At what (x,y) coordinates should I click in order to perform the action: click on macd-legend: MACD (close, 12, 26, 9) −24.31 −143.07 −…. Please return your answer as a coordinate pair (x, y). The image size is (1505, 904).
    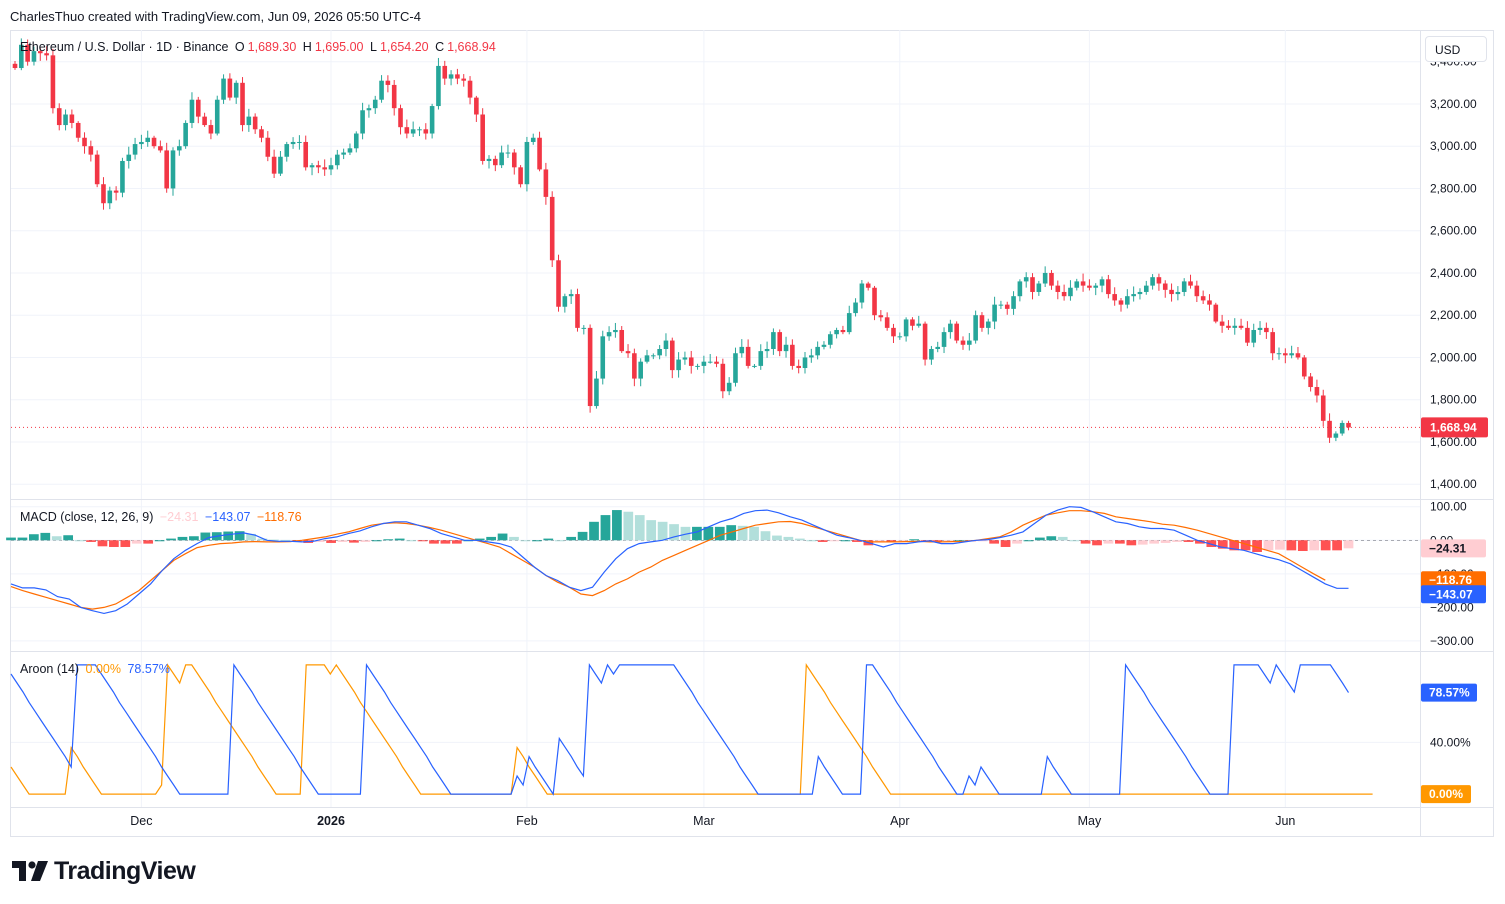
    Looking at the image, I should click on (162, 517).